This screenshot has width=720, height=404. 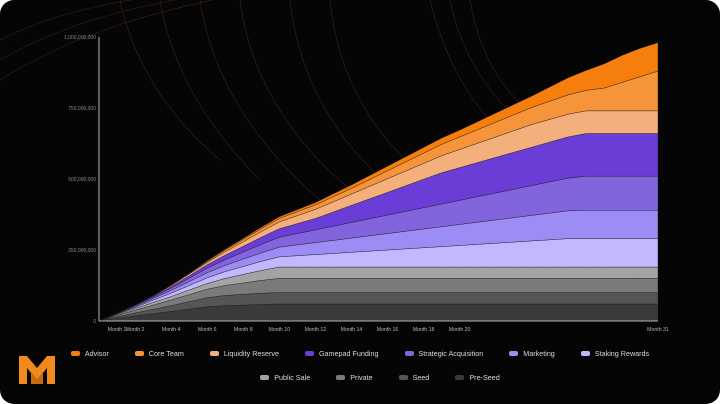 What do you see at coordinates (421, 377) in the screenshot?
I see `legend-label: Seed` at bounding box center [421, 377].